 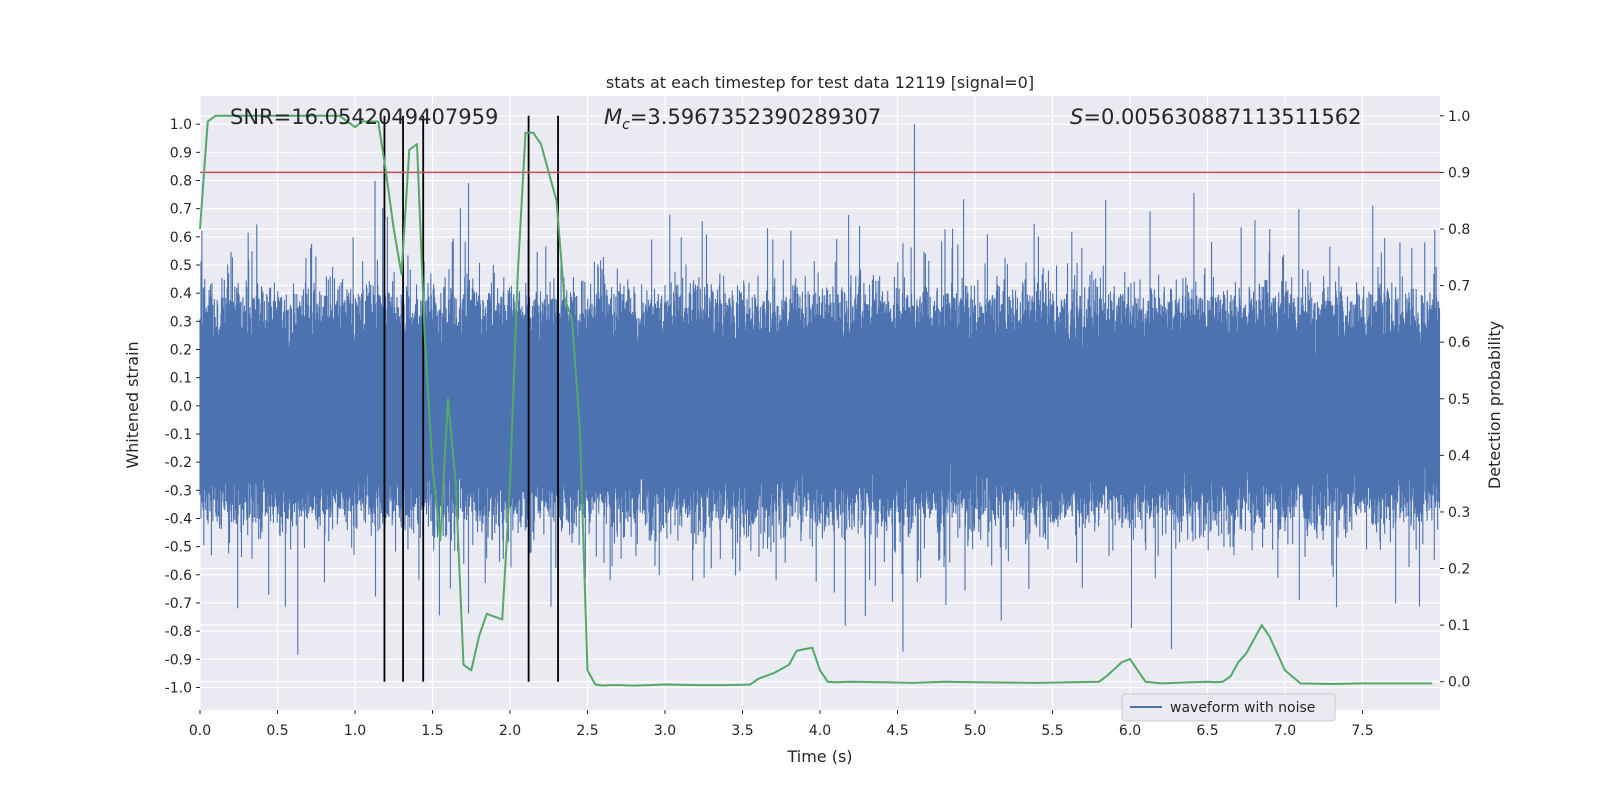 I want to click on s-symbol: S, so click(x=1076, y=117).